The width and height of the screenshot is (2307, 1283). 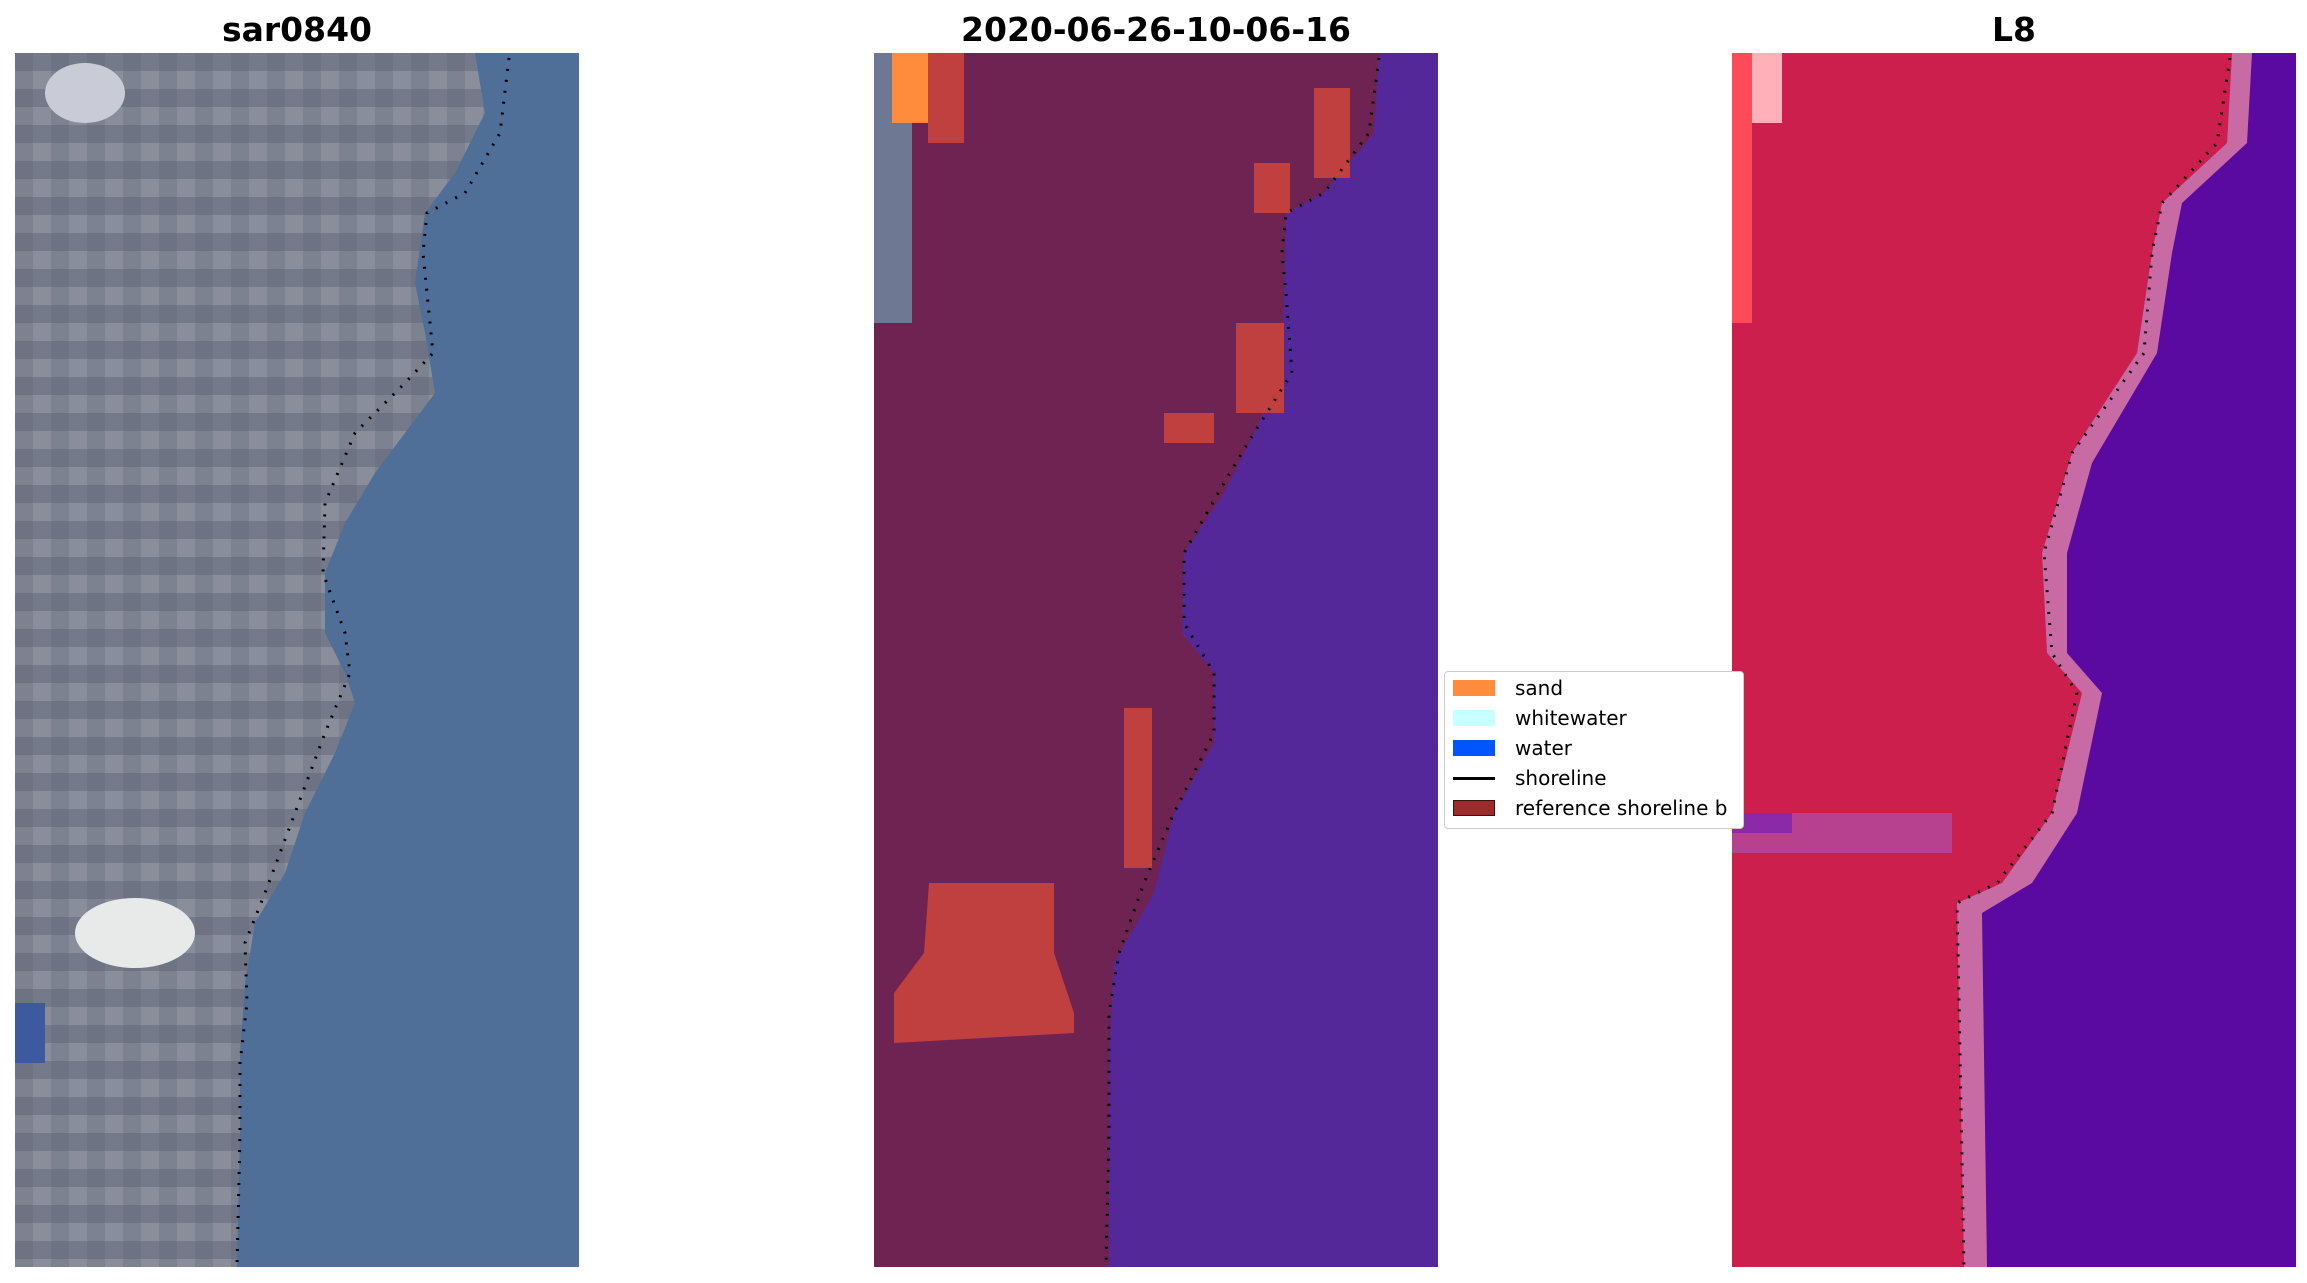 I want to click on legend-item-whitewater: whitewater, so click(x=1540, y=718).